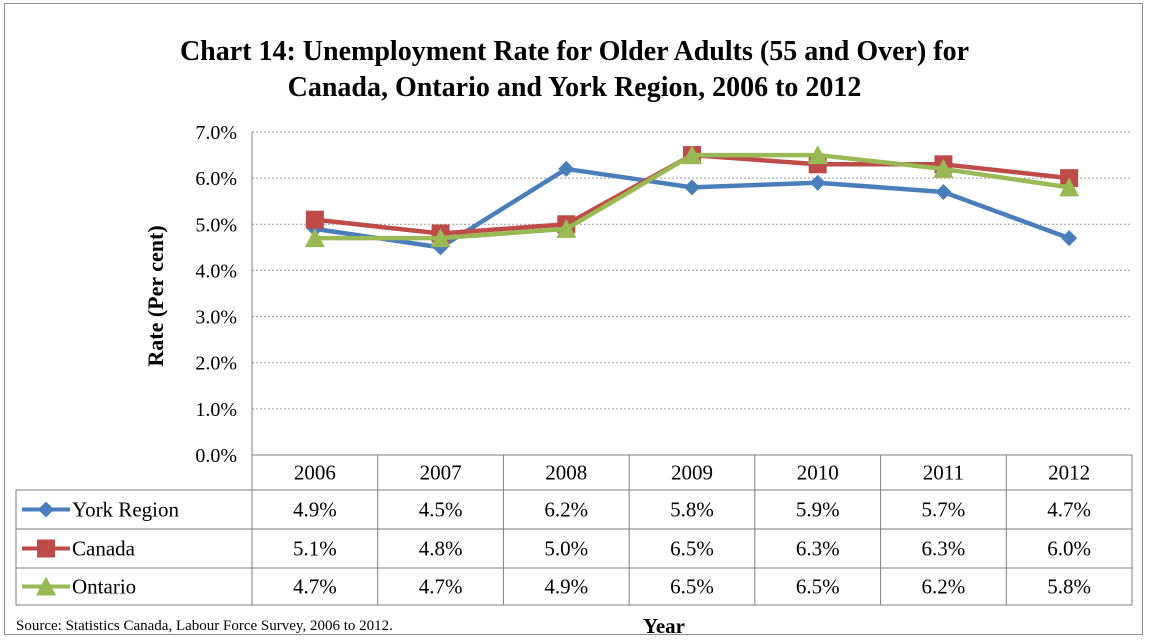 This screenshot has width=1149, height=643. Describe the element at coordinates (315, 549) in the screenshot. I see `data-table-cell: 5.1%` at that location.